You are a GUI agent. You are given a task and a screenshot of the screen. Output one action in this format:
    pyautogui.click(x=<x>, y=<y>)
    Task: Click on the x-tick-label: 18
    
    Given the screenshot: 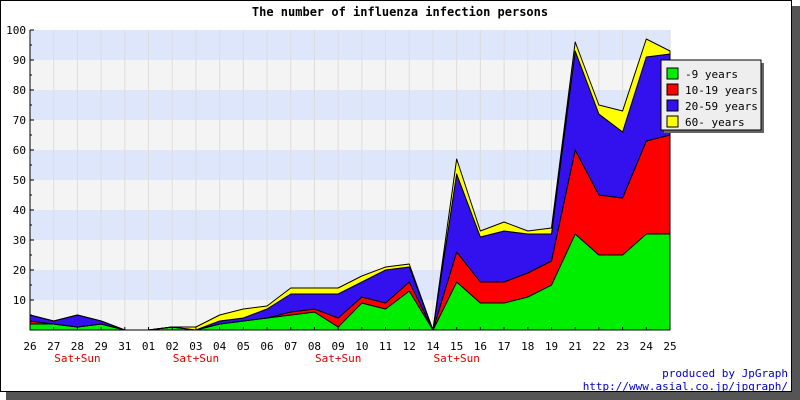 What is the action you would take?
    pyautogui.click(x=527, y=346)
    